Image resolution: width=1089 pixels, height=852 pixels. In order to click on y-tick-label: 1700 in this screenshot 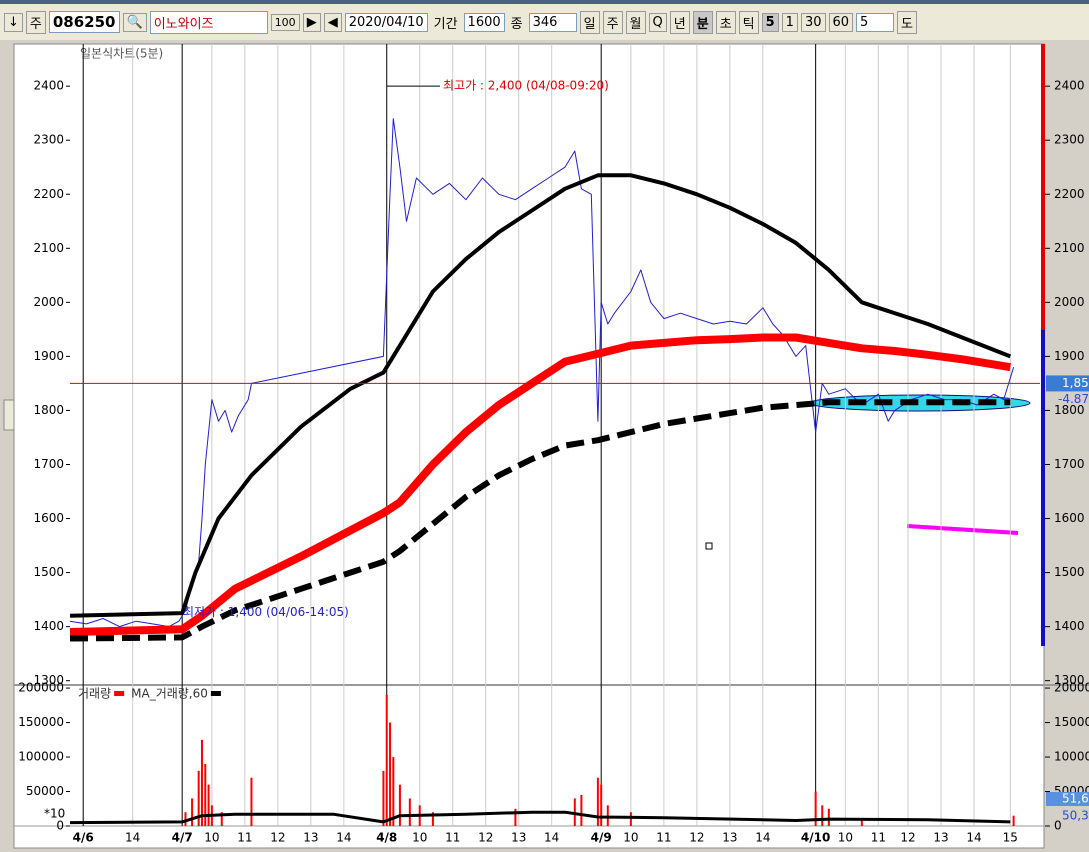, I will do `click(48, 464)`.